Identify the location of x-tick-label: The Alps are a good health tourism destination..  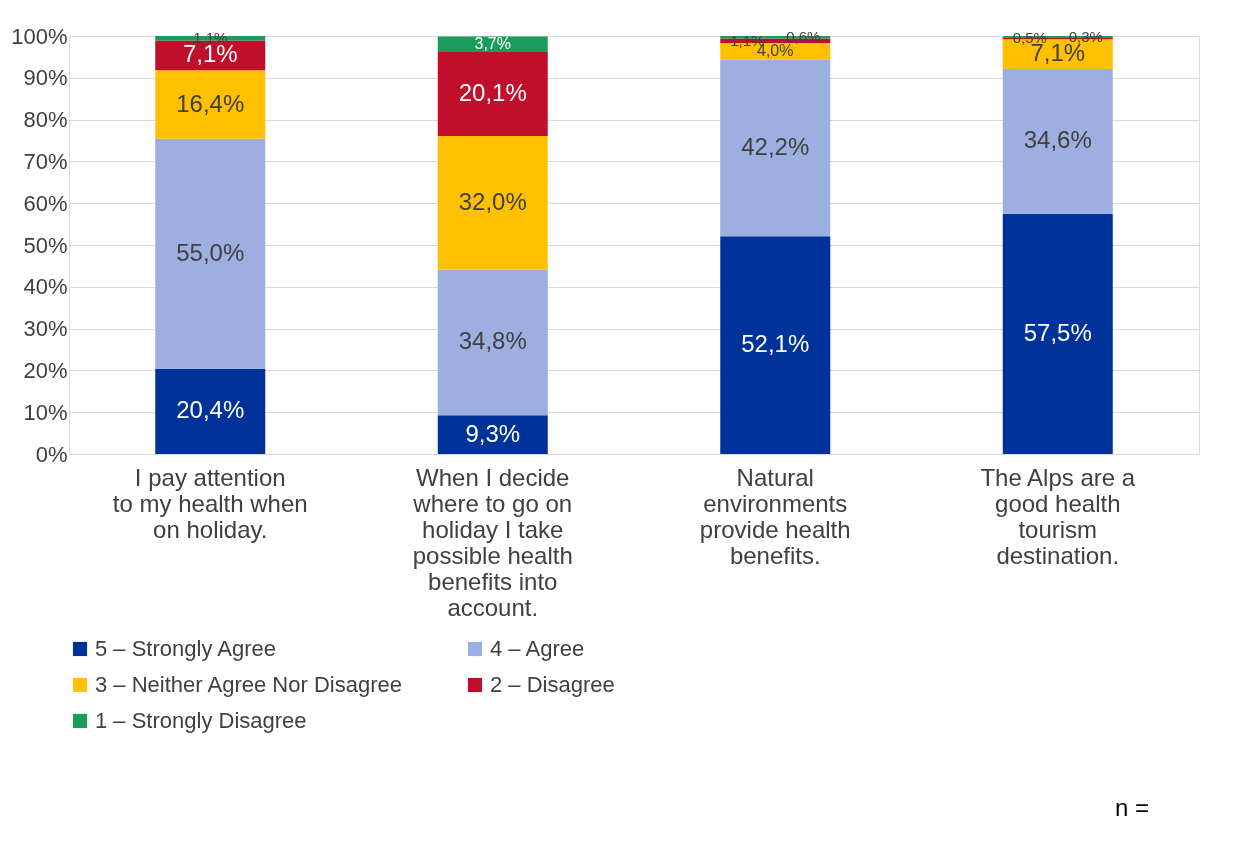
(1058, 516).